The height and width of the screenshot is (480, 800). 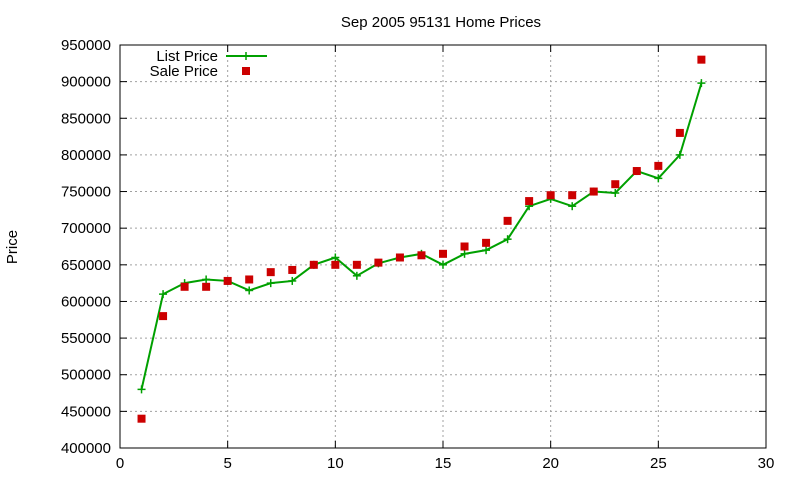 What do you see at coordinates (550, 463) in the screenshot?
I see `x-tick-label: 20` at bounding box center [550, 463].